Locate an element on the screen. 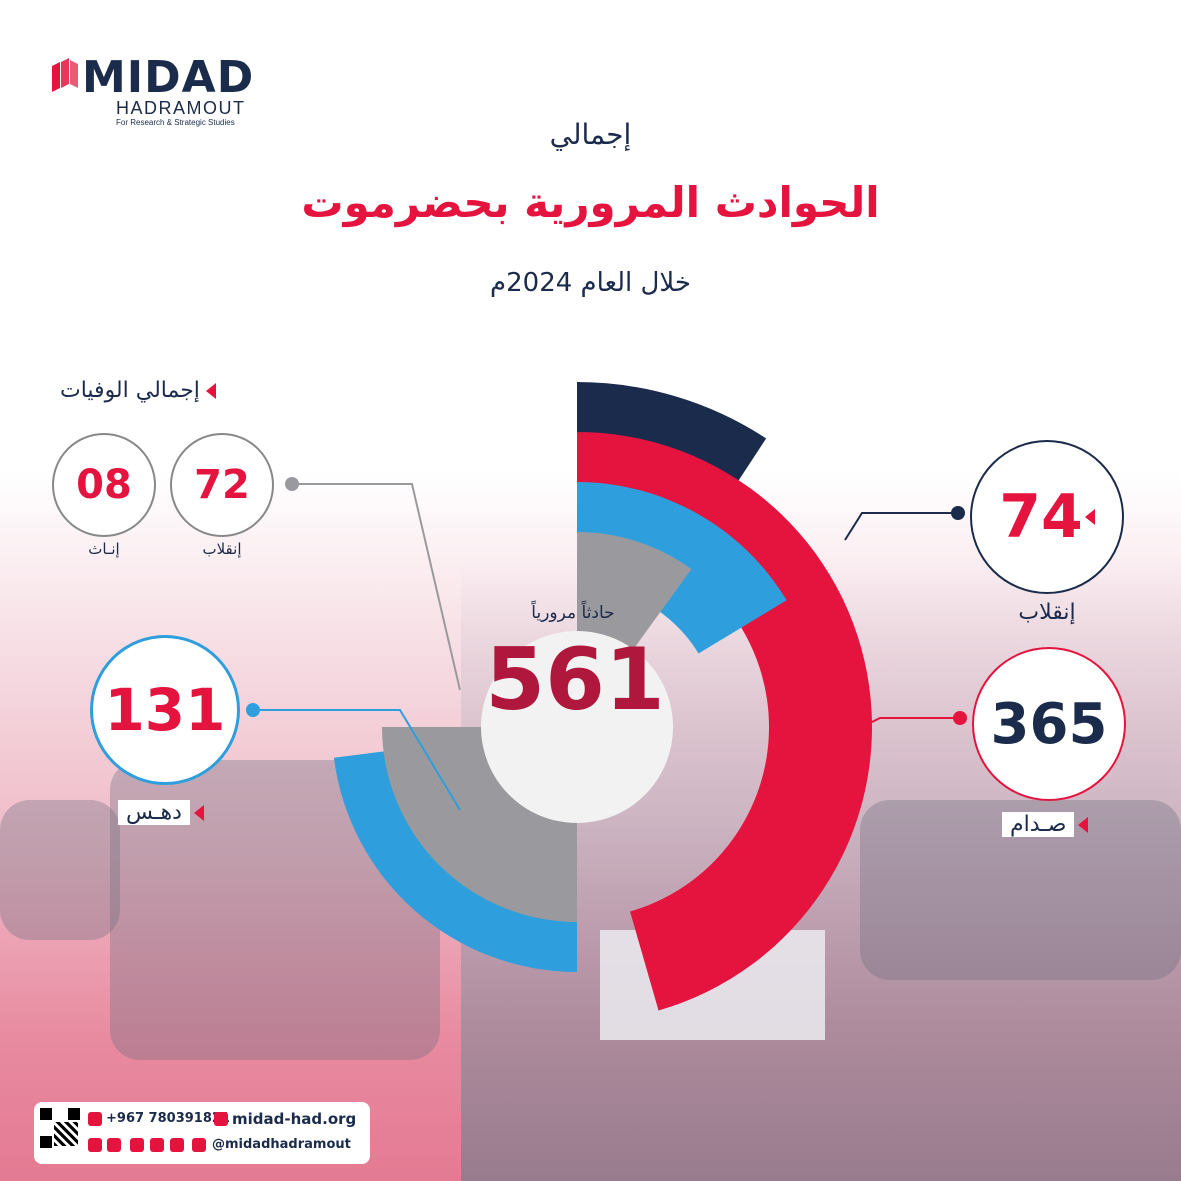 Image resolution: width=1181 pixels, height=1181 pixels. phone-icon is located at coordinates (95, 1119).